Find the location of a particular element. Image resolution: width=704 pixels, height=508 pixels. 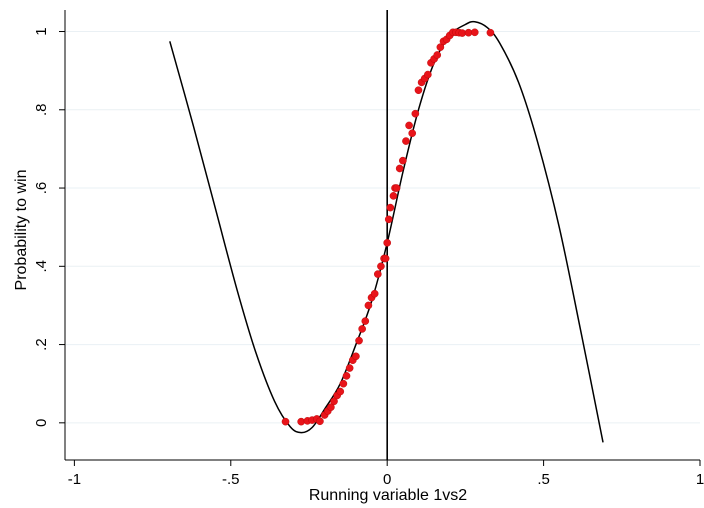

x-tick-label: -1 is located at coordinates (74, 479).